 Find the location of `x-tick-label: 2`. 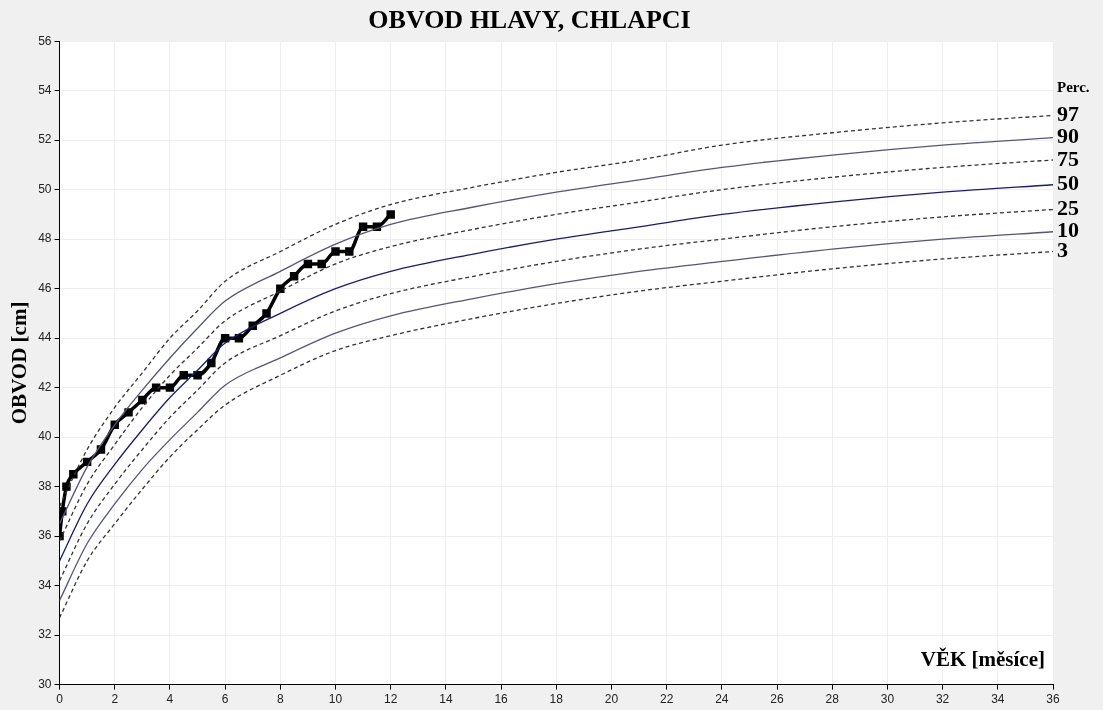

x-tick-label: 2 is located at coordinates (115, 699).